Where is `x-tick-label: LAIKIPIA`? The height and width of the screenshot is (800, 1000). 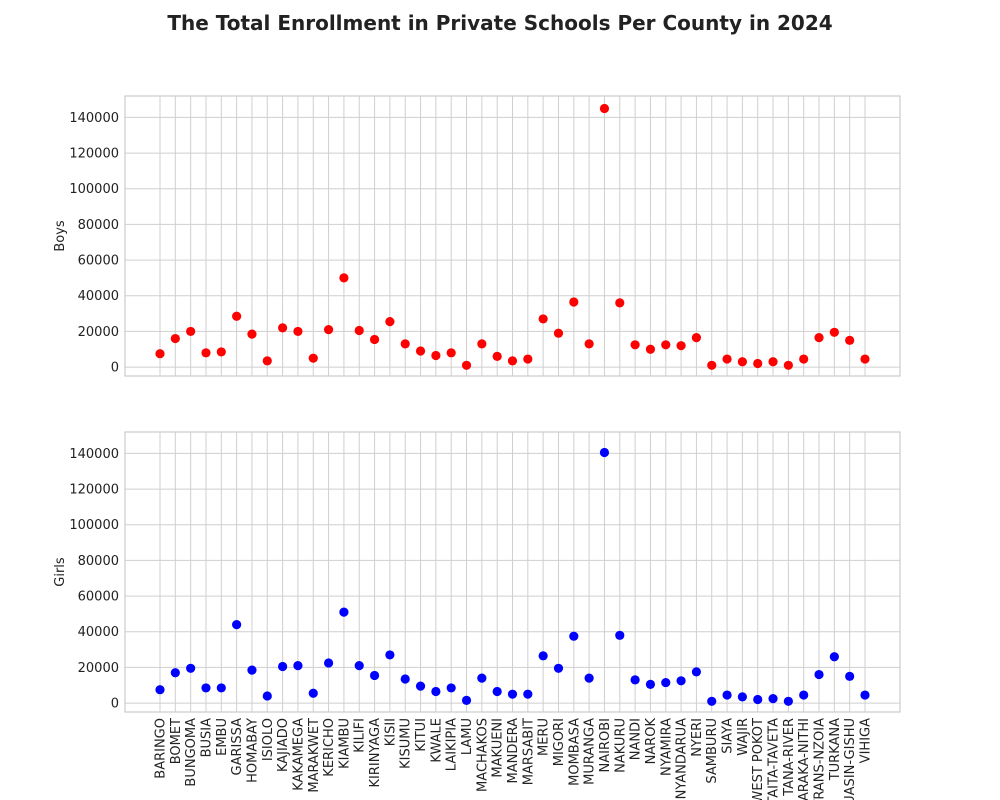 x-tick-label: LAIKIPIA is located at coordinates (452, 744).